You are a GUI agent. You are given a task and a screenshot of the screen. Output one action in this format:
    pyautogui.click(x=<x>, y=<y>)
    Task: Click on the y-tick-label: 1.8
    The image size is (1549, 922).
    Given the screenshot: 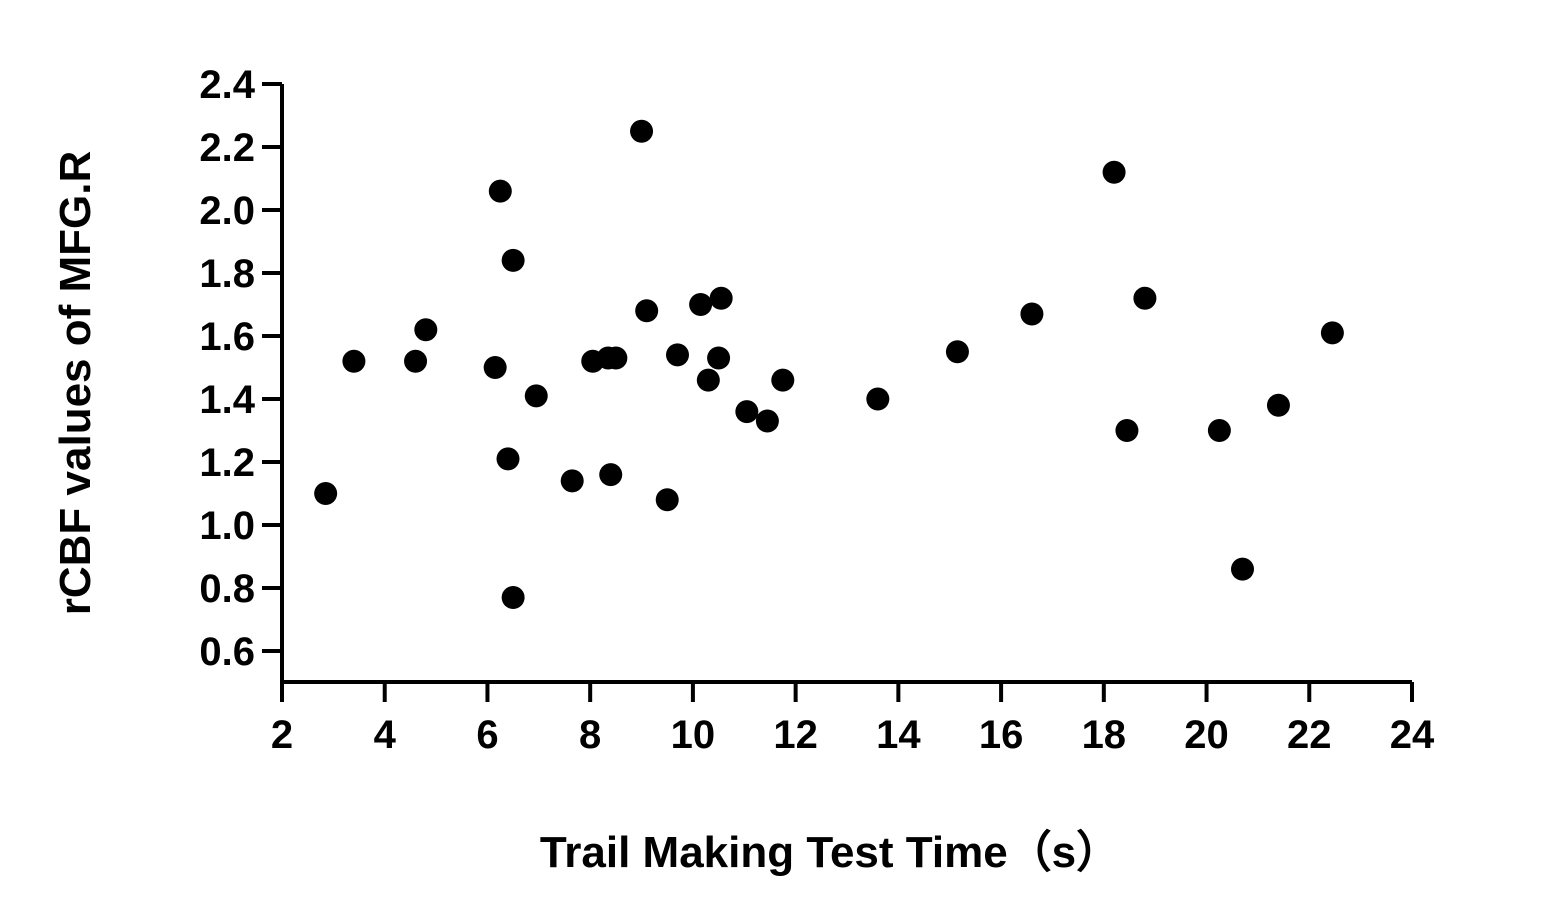 What is the action you would take?
    pyautogui.click(x=227, y=274)
    